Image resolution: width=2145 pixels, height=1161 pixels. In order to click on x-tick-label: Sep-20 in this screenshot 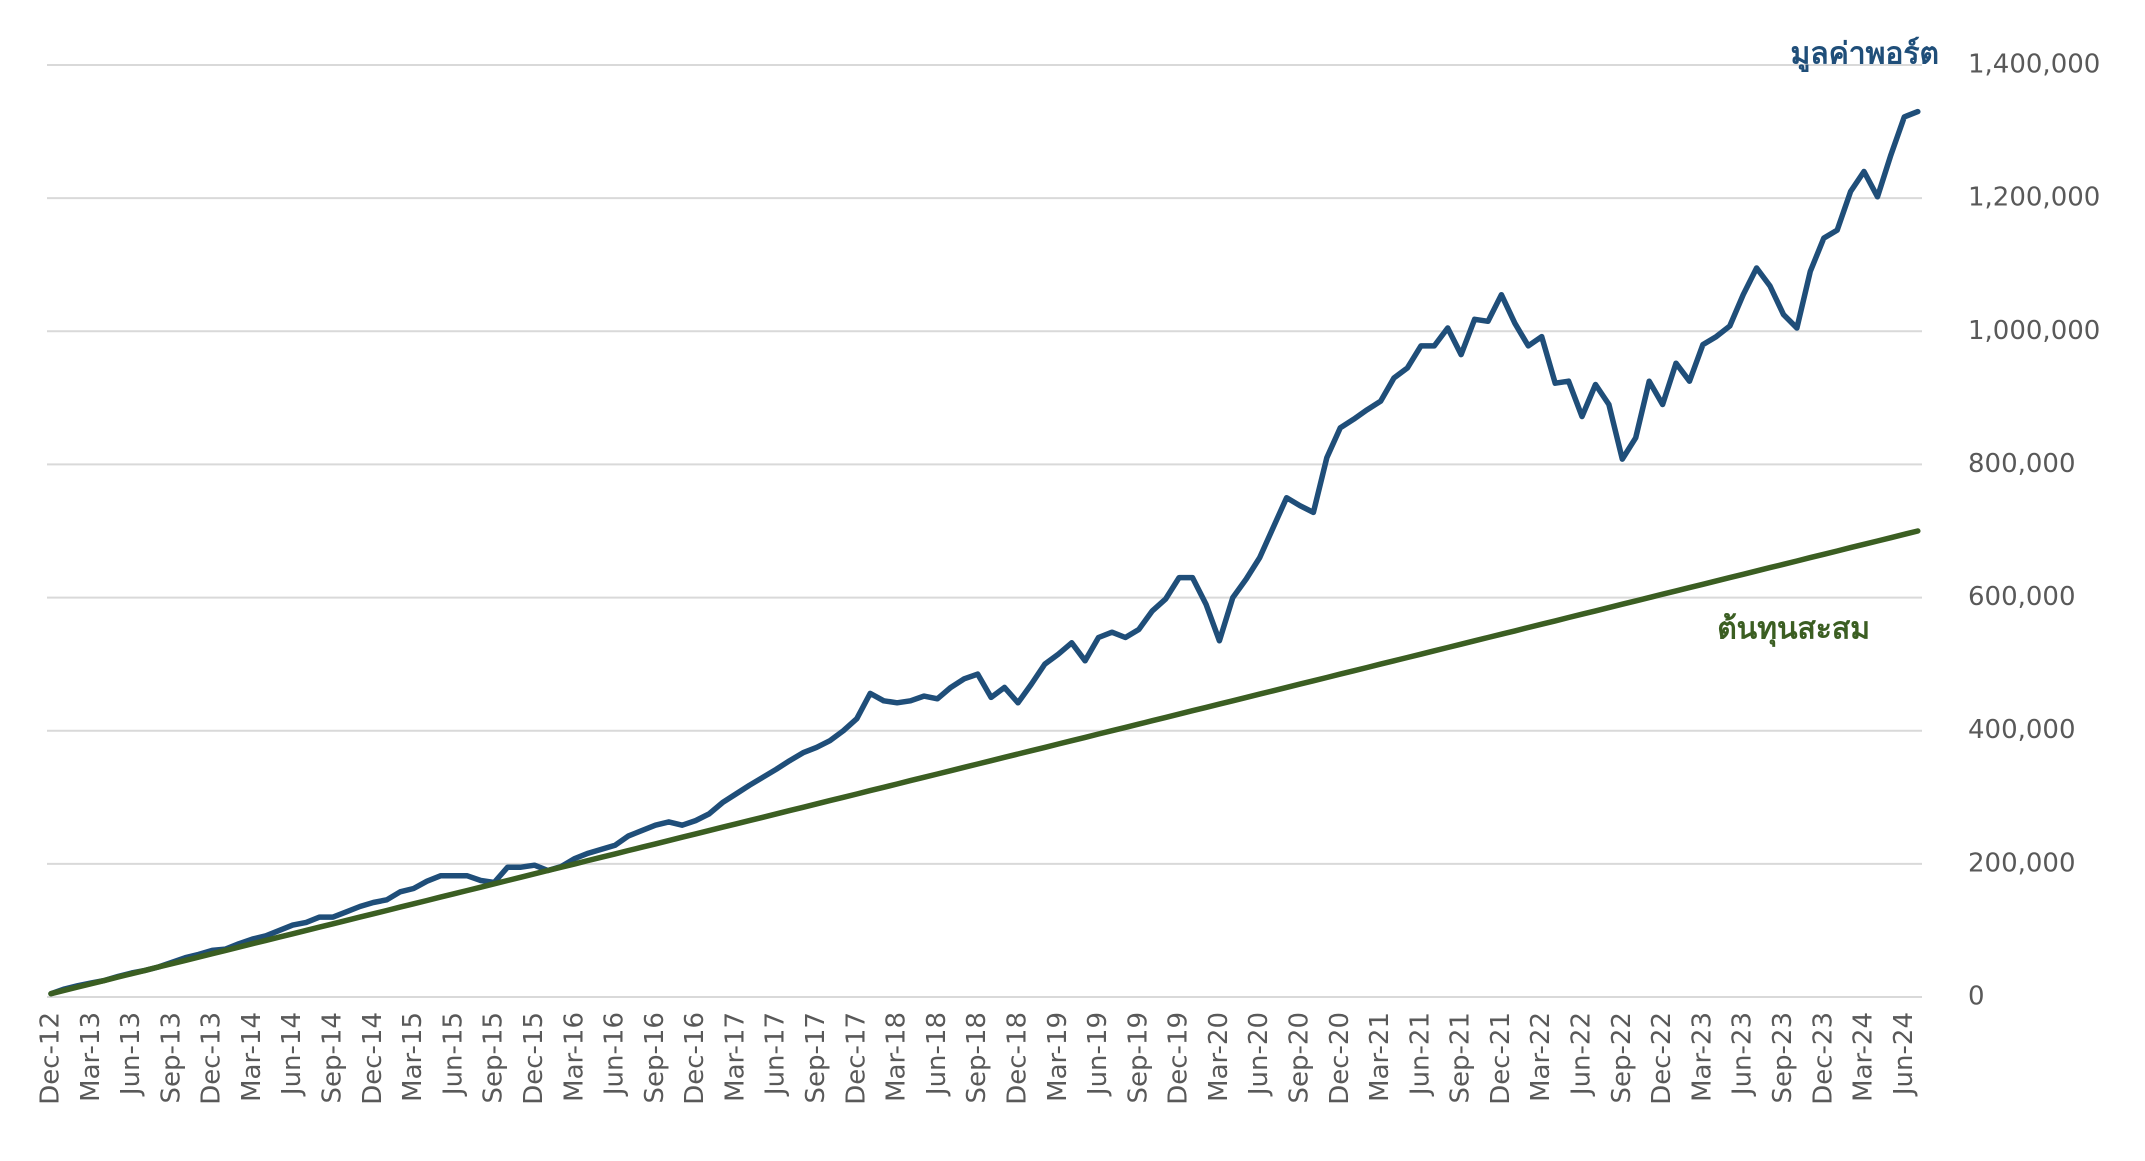, I will do `click(1299, 1057)`.